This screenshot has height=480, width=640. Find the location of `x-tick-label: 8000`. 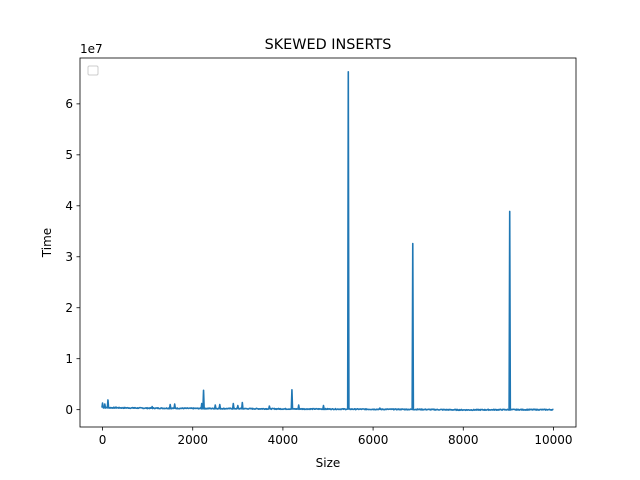

x-tick-label: 8000 is located at coordinates (463, 440).